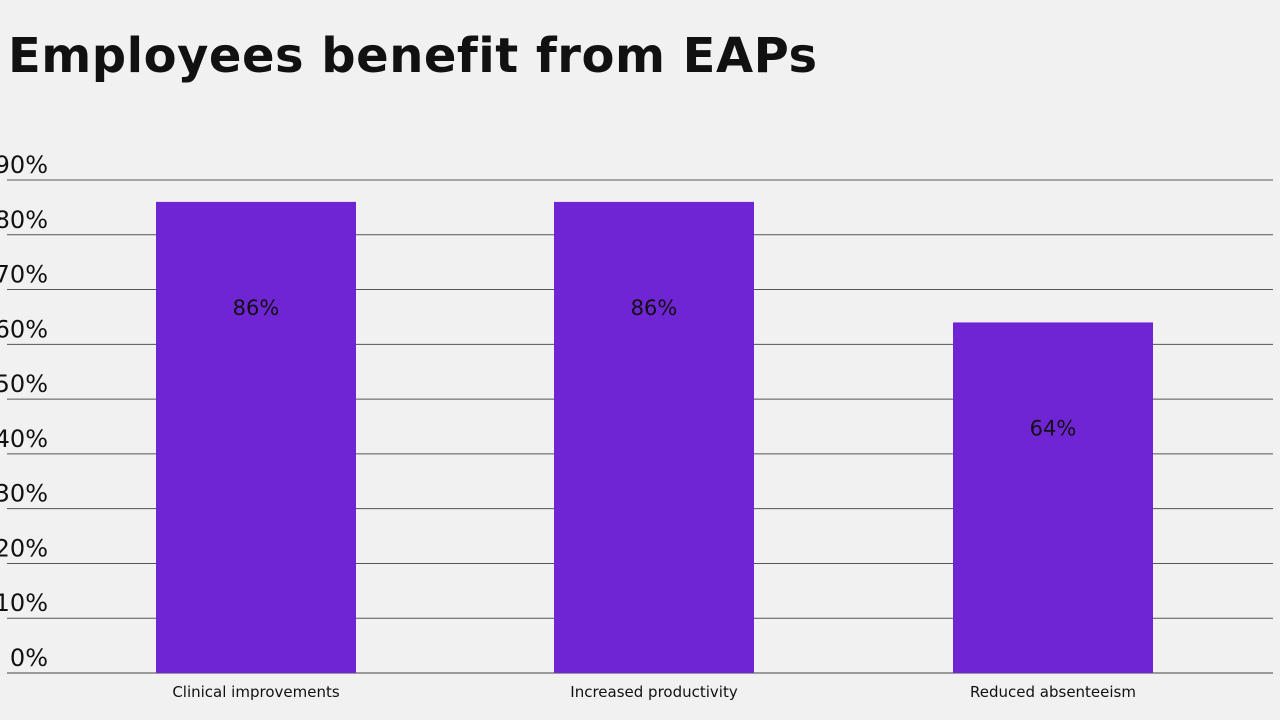 This screenshot has width=1280, height=720. I want to click on y-tick-label: 90%, so click(24, 165).